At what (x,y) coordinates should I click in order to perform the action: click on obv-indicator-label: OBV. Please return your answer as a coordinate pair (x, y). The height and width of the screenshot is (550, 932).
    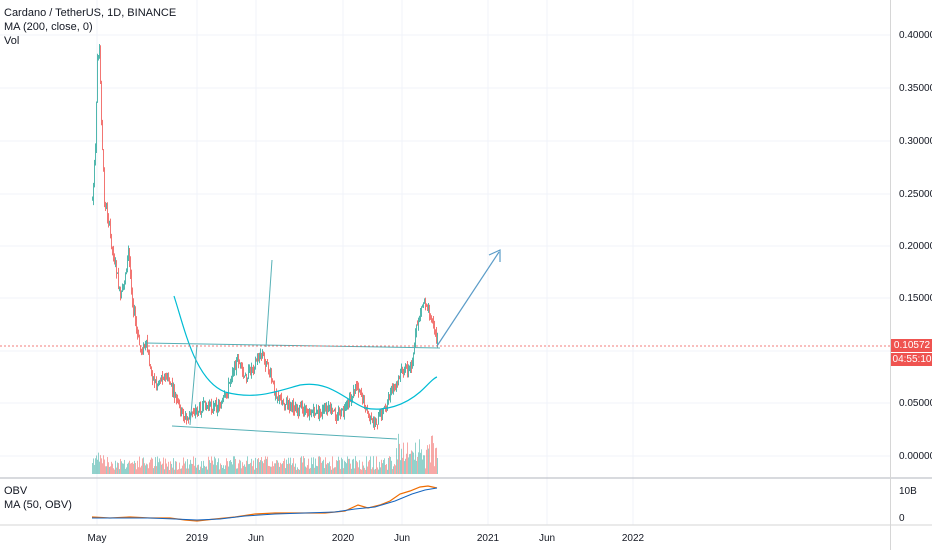
    Looking at the image, I should click on (16, 491).